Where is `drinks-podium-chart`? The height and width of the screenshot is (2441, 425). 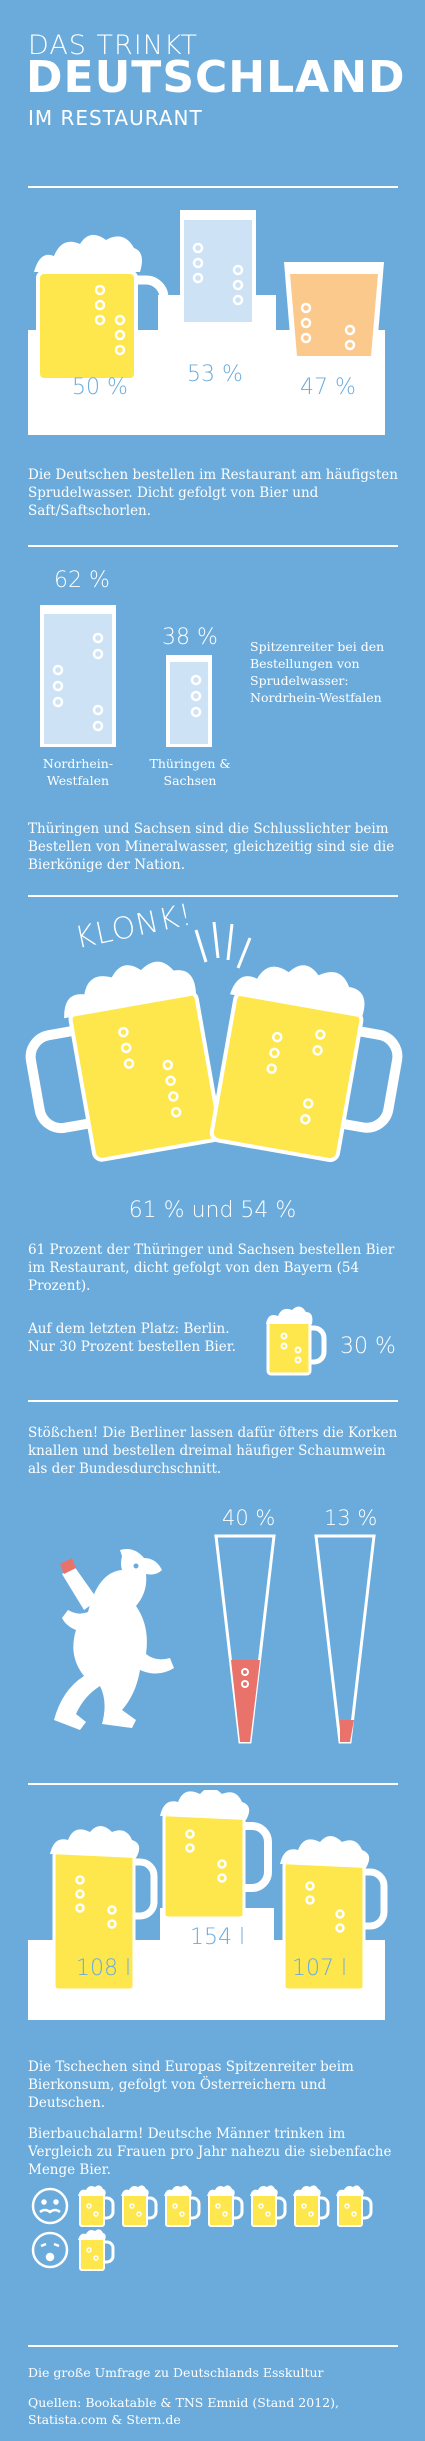 drinks-podium-chart is located at coordinates (206, 322).